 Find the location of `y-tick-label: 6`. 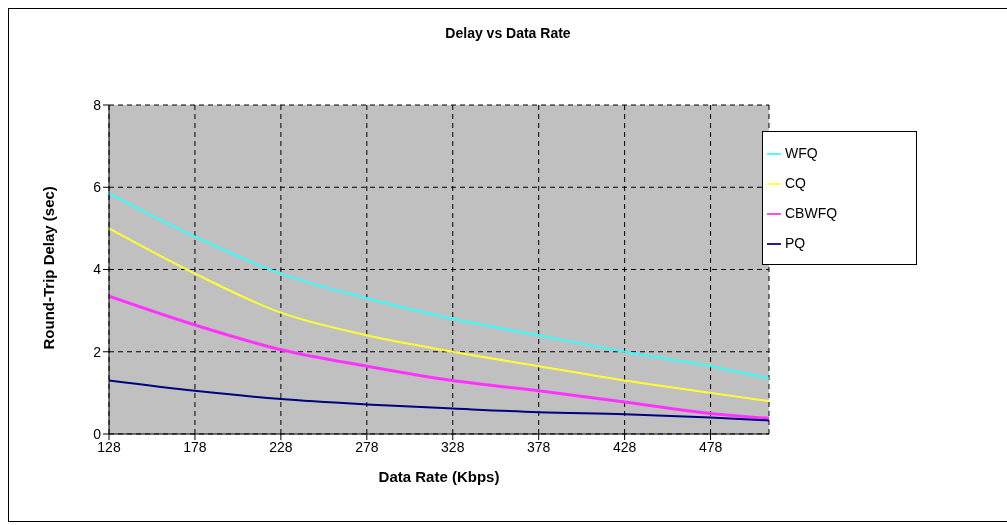

y-tick-label: 6 is located at coordinates (97, 187).